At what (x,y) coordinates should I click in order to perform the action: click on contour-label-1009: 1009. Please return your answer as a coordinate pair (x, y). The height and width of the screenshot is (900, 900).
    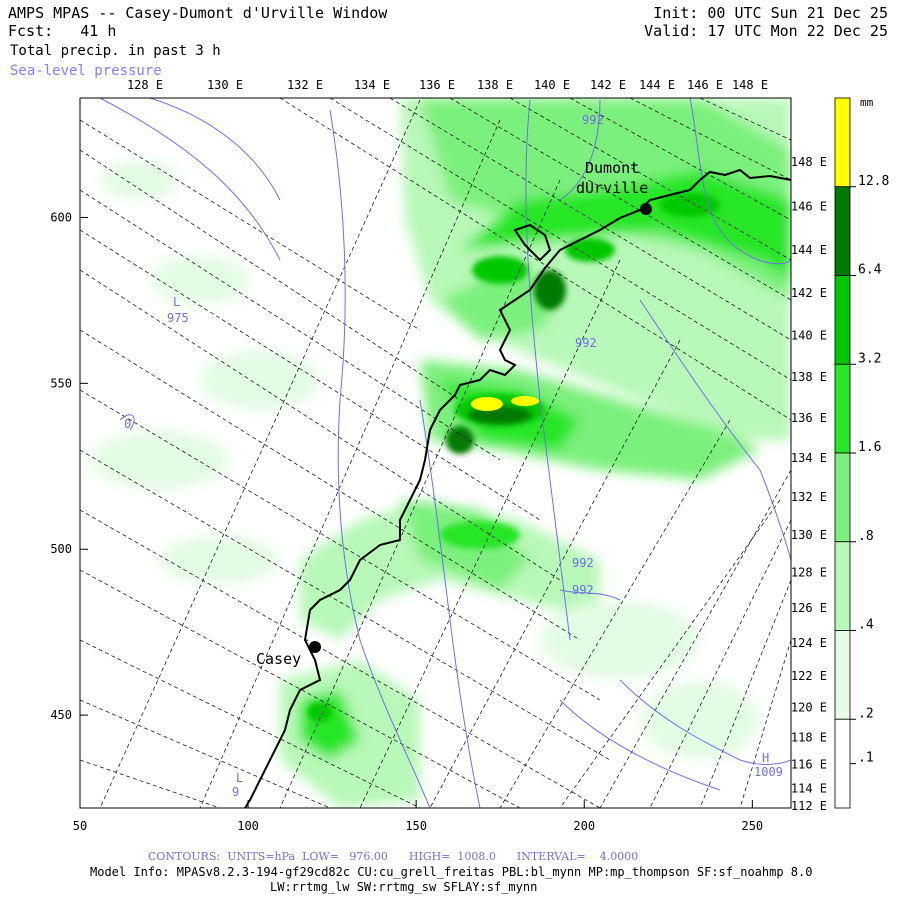
    Looking at the image, I should click on (768, 772).